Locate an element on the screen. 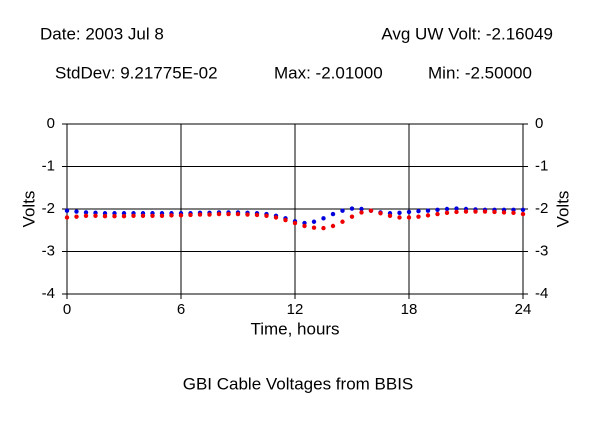 Image resolution: width=596 pixels, height=422 pixels. y2-tick-label: 0 is located at coordinates (539, 123).